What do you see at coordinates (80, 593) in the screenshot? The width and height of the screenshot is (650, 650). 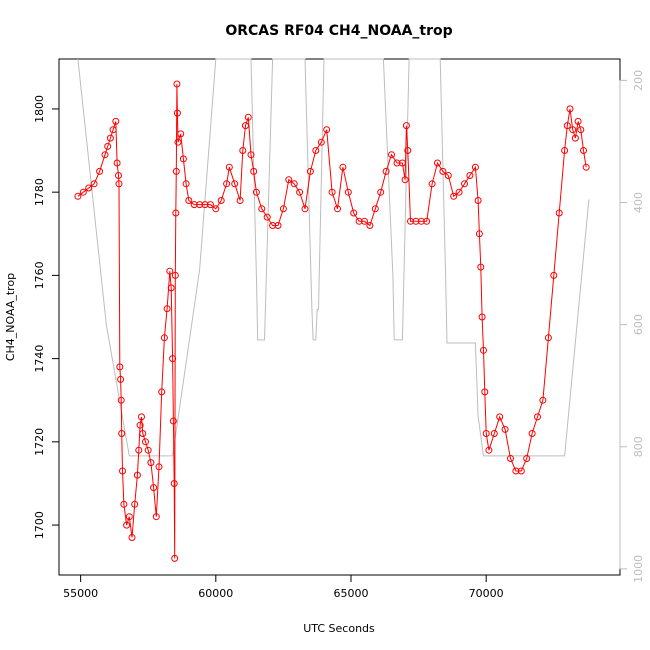 I see `x-tick-label: 55000` at bounding box center [80, 593].